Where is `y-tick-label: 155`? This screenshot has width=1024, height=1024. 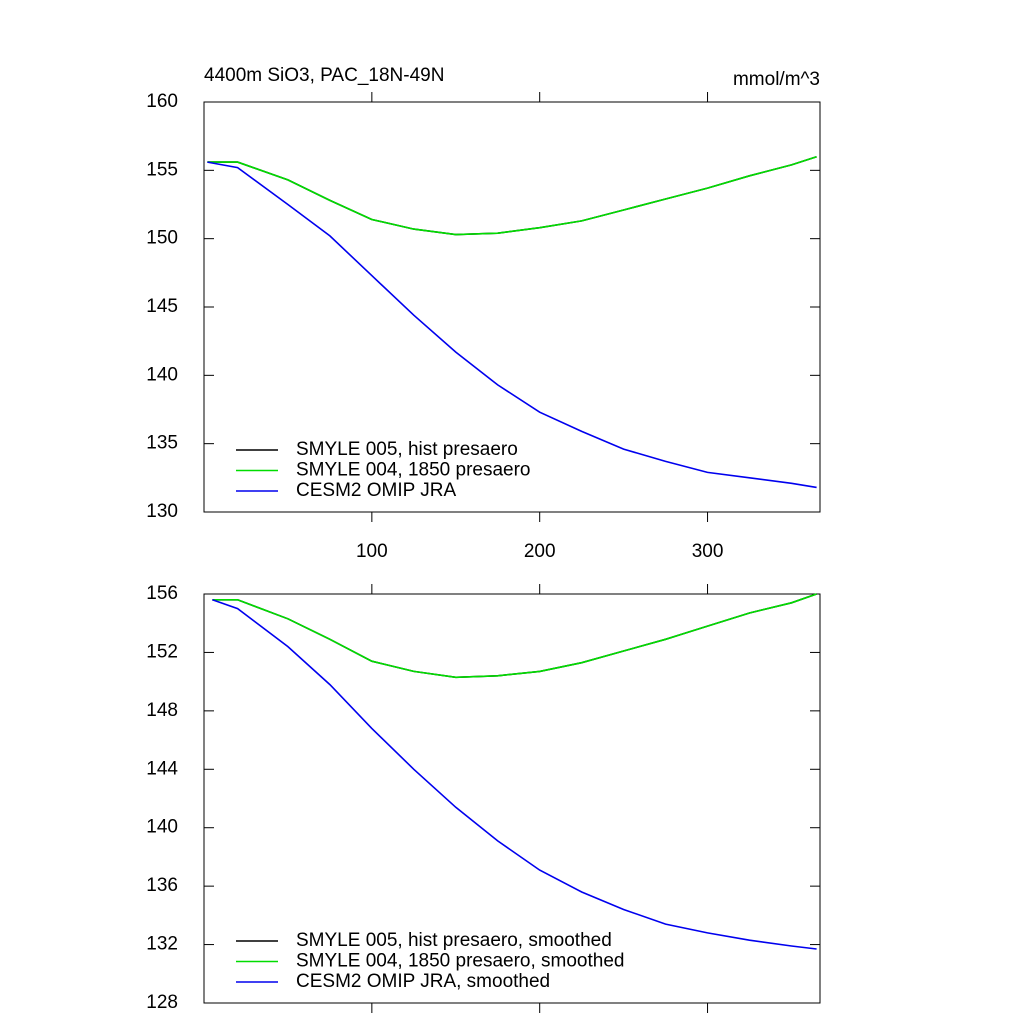 y-tick-label: 155 is located at coordinates (162, 169).